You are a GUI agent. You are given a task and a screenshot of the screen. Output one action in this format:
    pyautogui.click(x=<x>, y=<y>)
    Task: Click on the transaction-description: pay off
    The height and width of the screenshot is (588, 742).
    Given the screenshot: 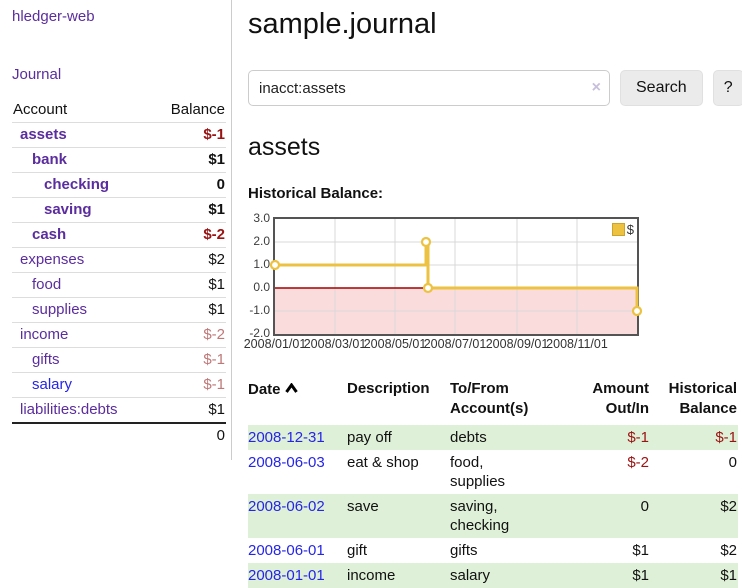 What is the action you would take?
    pyautogui.click(x=398, y=437)
    